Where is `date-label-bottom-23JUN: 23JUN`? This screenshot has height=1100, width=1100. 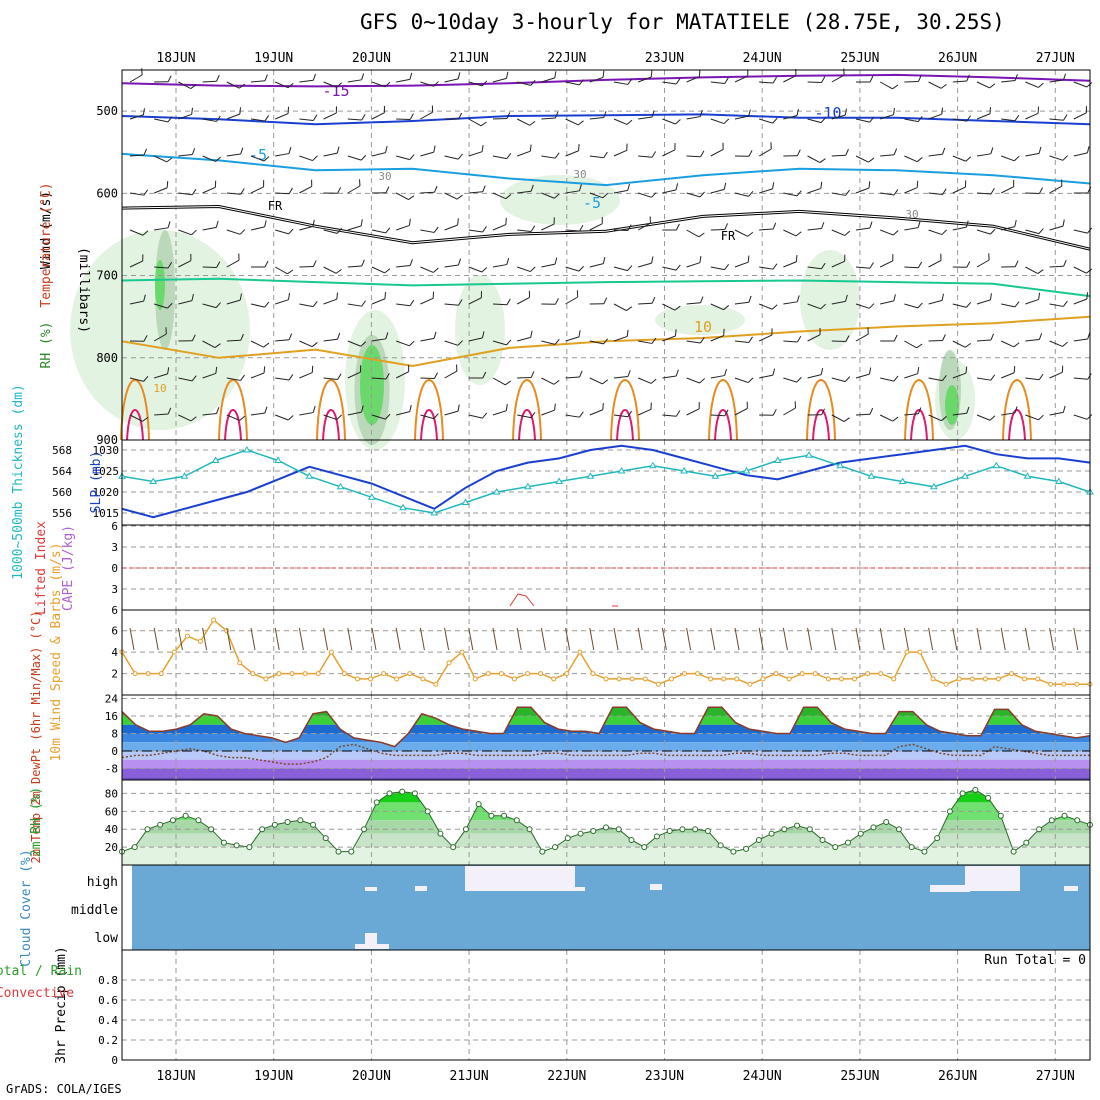
date-label-bottom-23JUN: 23JUN is located at coordinates (664, 1076).